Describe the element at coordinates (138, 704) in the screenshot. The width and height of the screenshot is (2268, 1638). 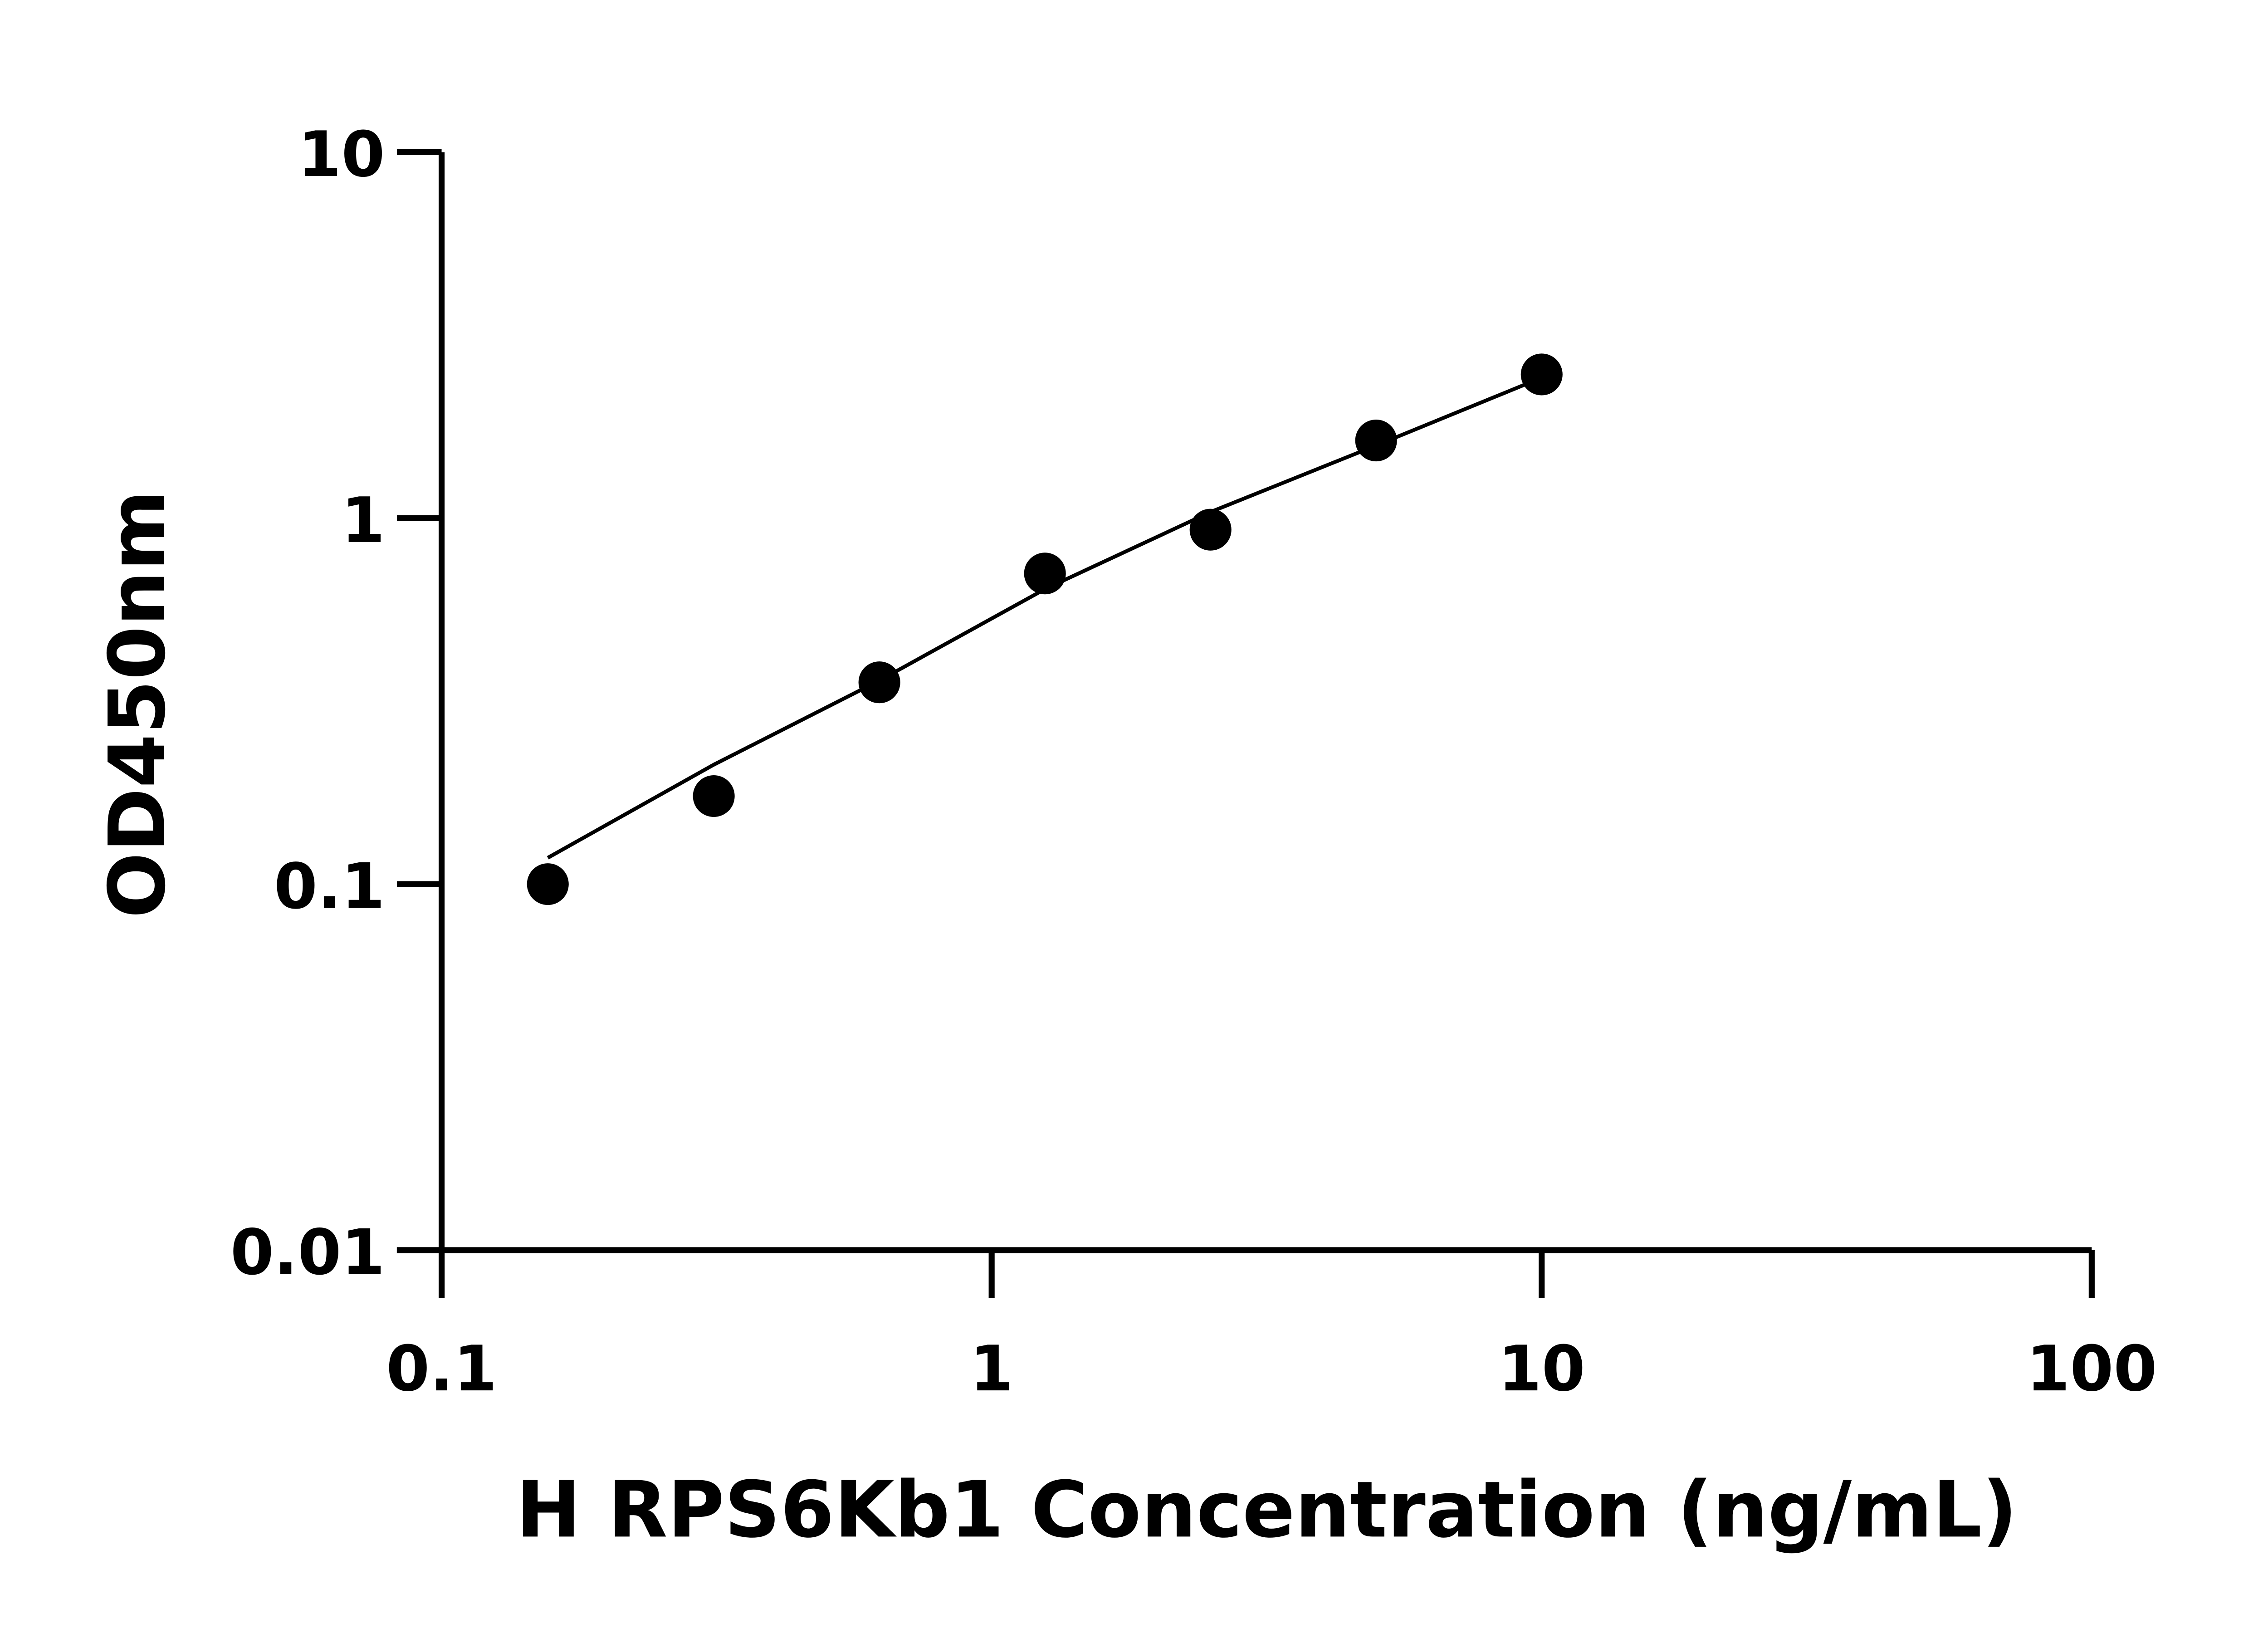
I see `y-axis-label: OD450nm` at that location.